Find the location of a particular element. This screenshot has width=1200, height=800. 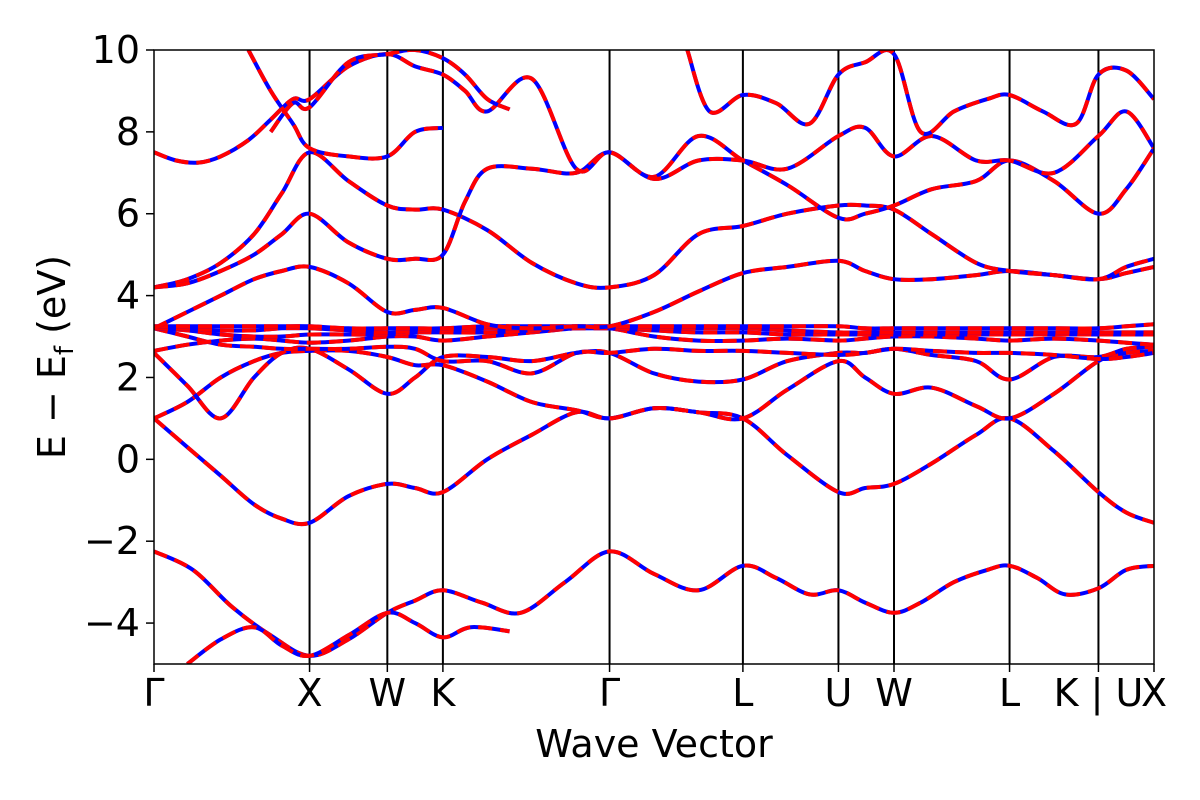

y-tick-label: −2 is located at coordinates (112, 541).